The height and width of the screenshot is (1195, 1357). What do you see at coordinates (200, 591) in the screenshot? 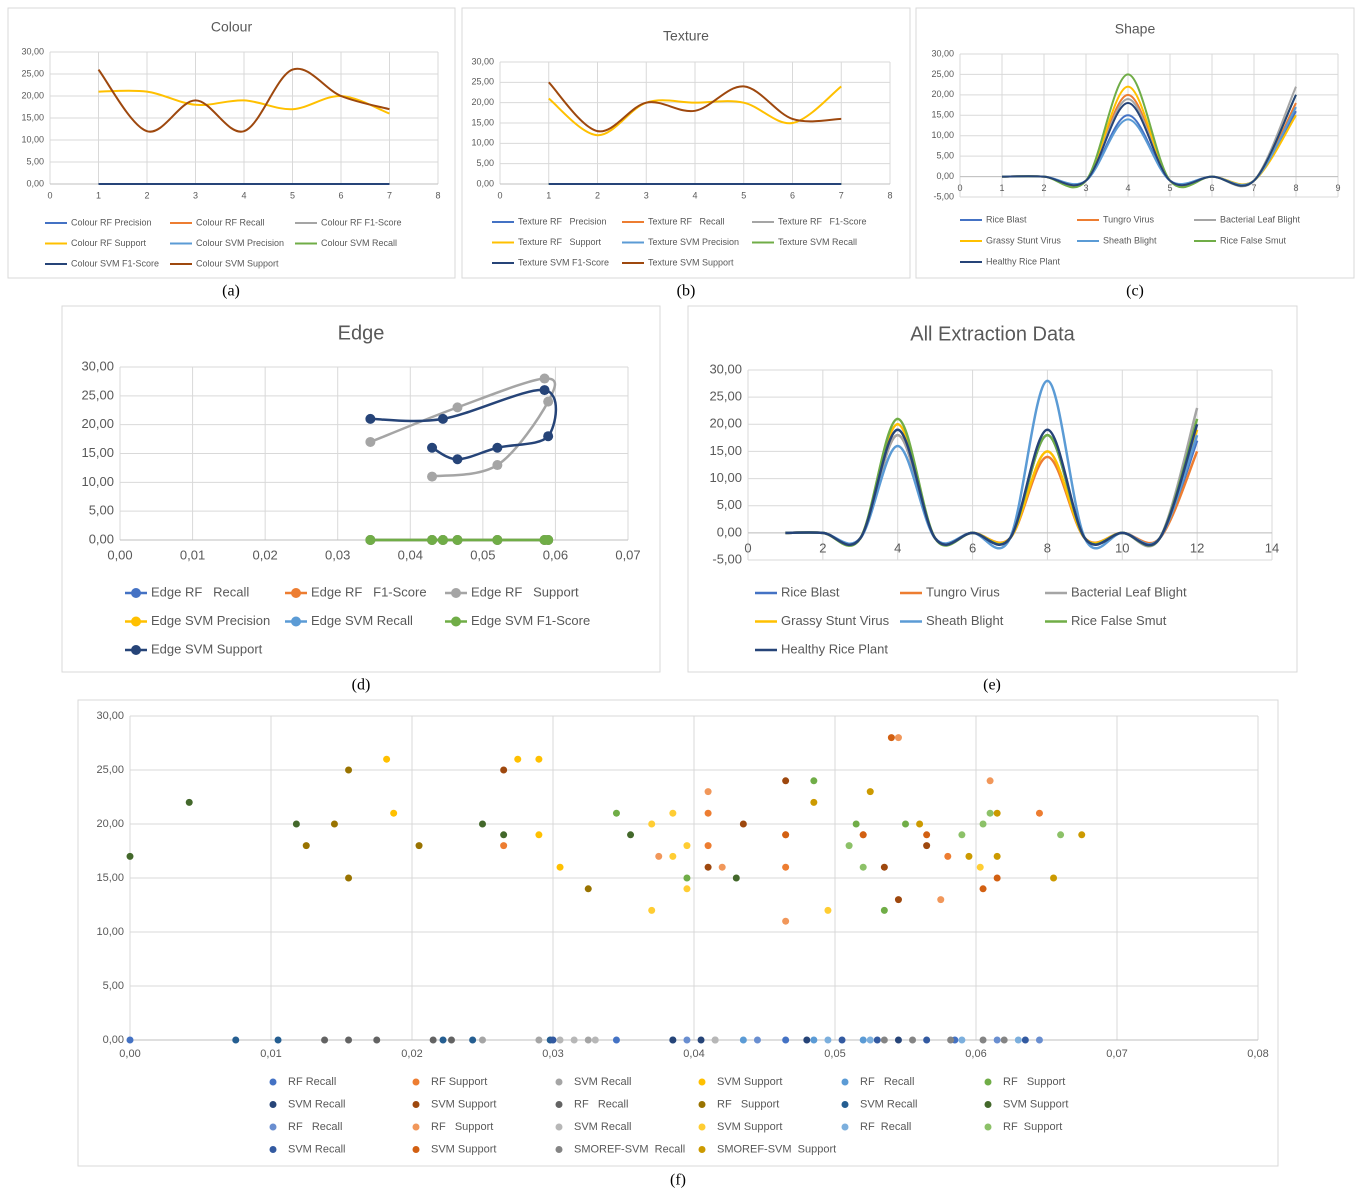
I see `legend-label: Edge RF Recall` at bounding box center [200, 591].